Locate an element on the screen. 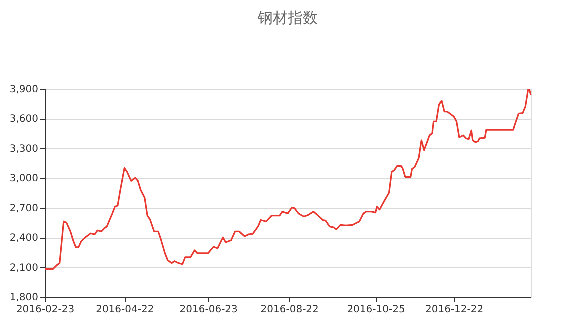  x-tick-label: 2016-06-23 is located at coordinates (209, 310).